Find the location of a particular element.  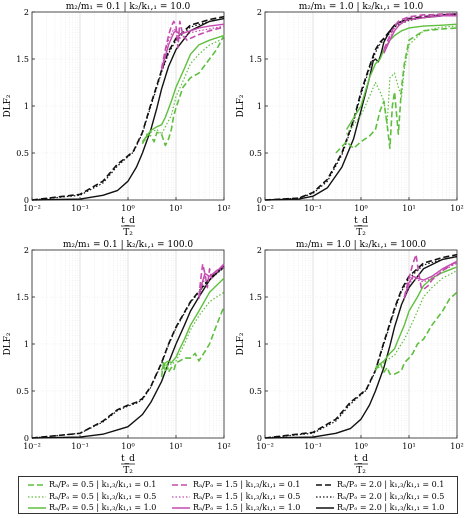

legend-label: Rₐ/Pₒ = 0.5 | k₁,₃/k₁,₁ = 0.1 is located at coordinates (103, 484).